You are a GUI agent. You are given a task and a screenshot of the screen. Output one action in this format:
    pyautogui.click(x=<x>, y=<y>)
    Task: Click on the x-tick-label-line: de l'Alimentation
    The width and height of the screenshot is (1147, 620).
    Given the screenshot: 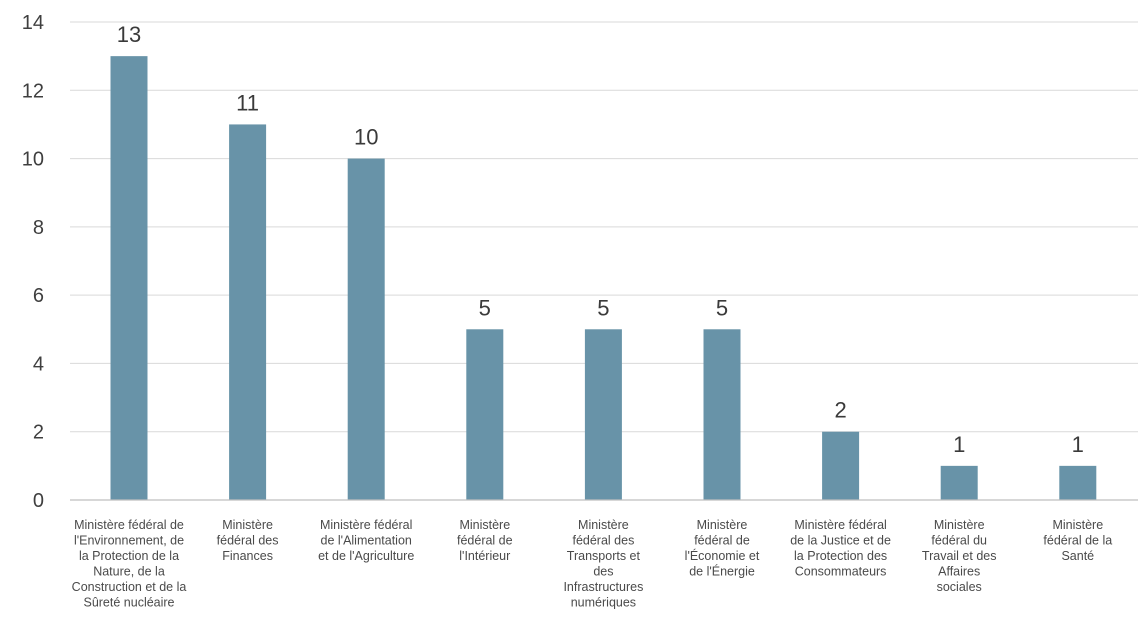 What is the action you would take?
    pyautogui.click(x=366, y=541)
    